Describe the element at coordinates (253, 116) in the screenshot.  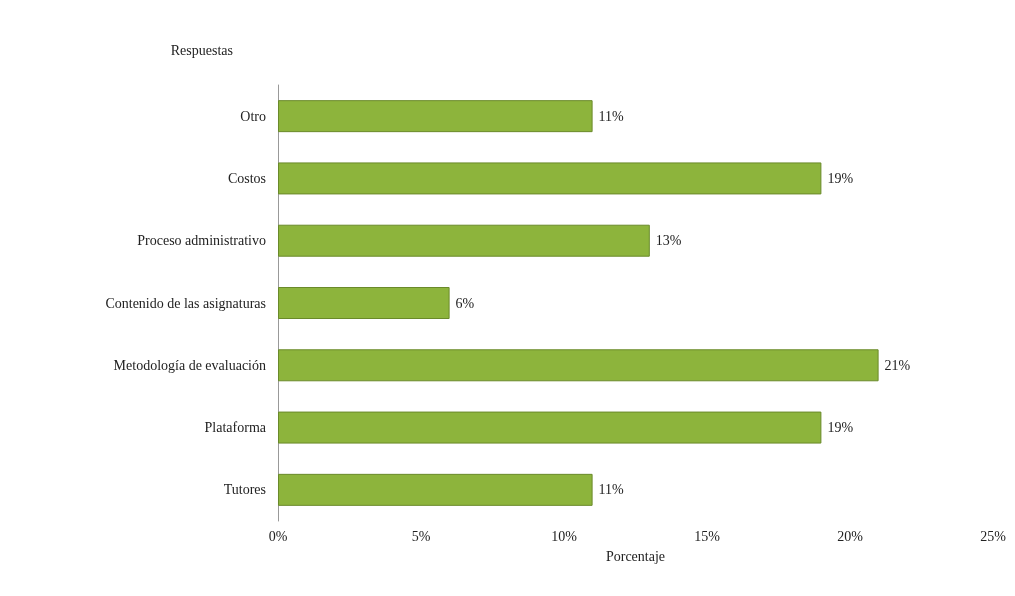
I see `y-tick-label: Otro` at that location.